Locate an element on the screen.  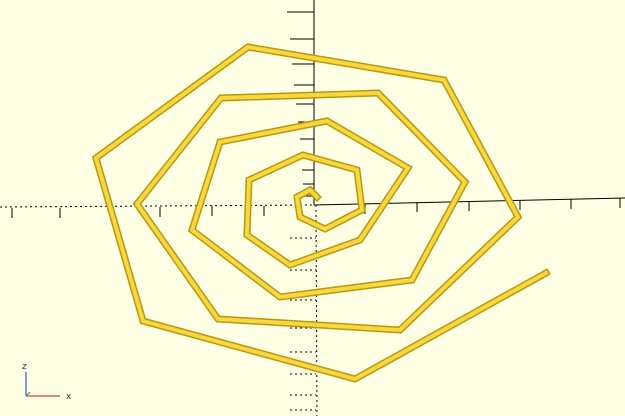
gizmo-z-label: z is located at coordinates (24, 367).